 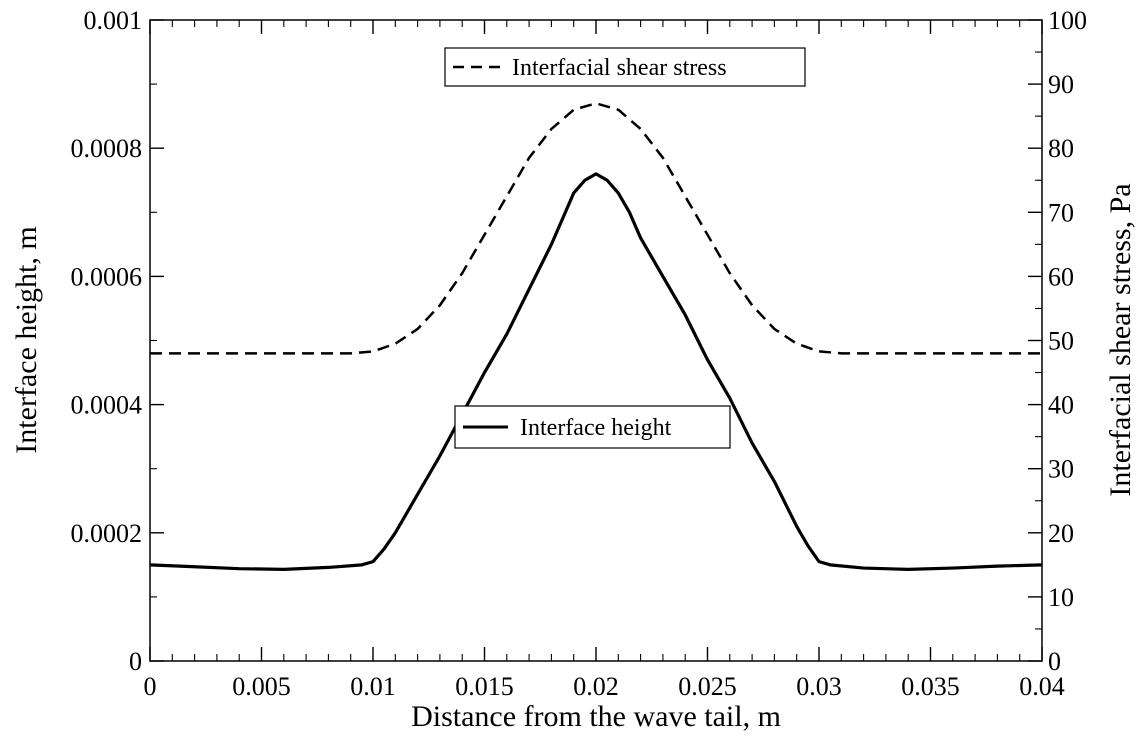 I want to click on y-right-tick-label: 70, so click(x=1061, y=212).